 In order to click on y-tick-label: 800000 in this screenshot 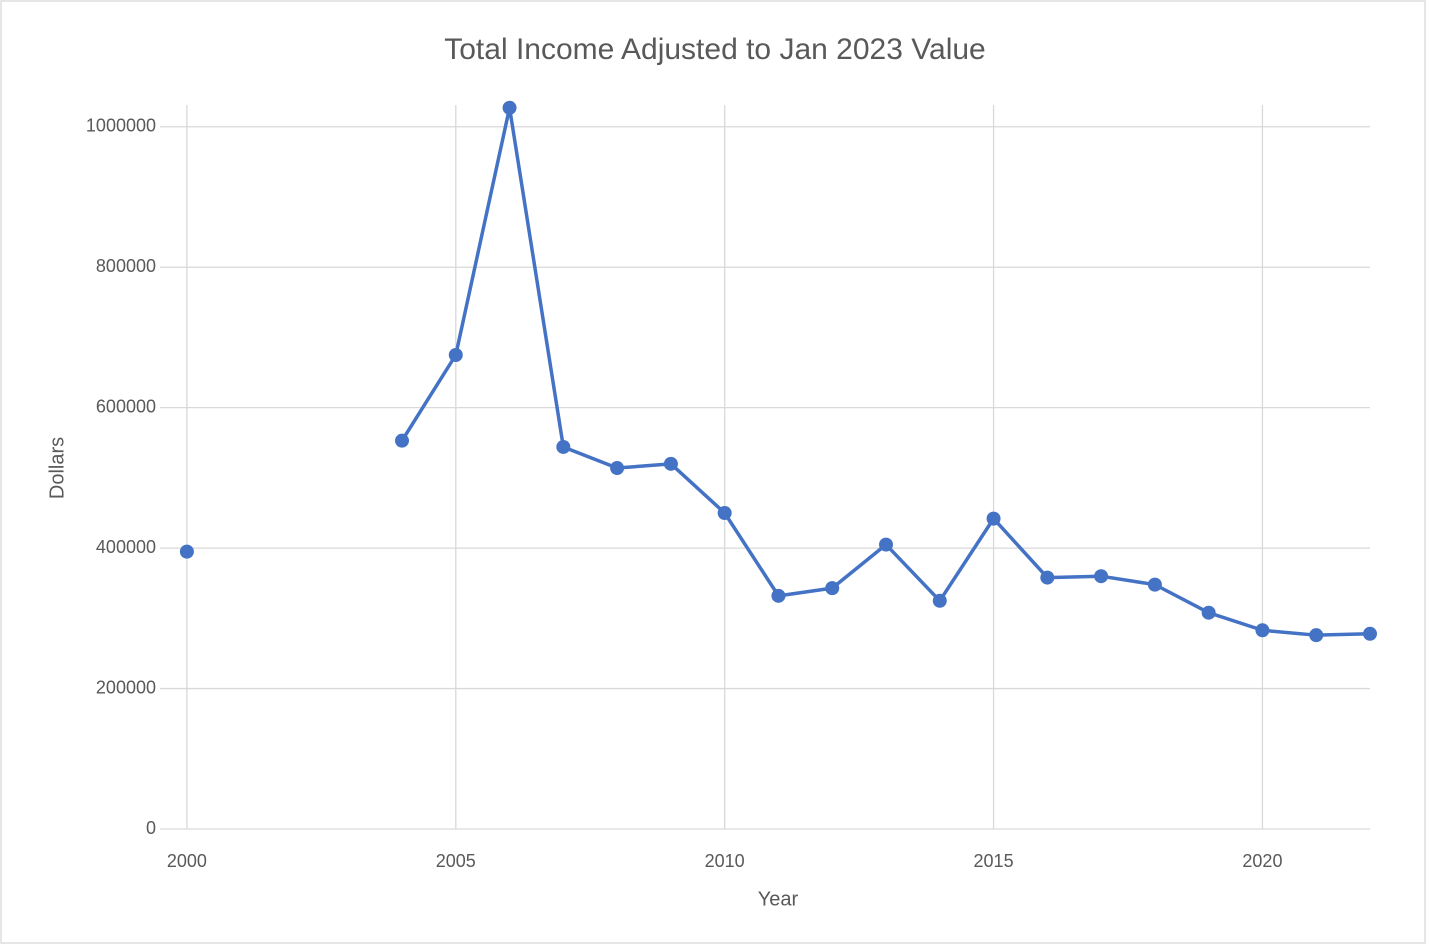, I will do `click(126, 266)`.